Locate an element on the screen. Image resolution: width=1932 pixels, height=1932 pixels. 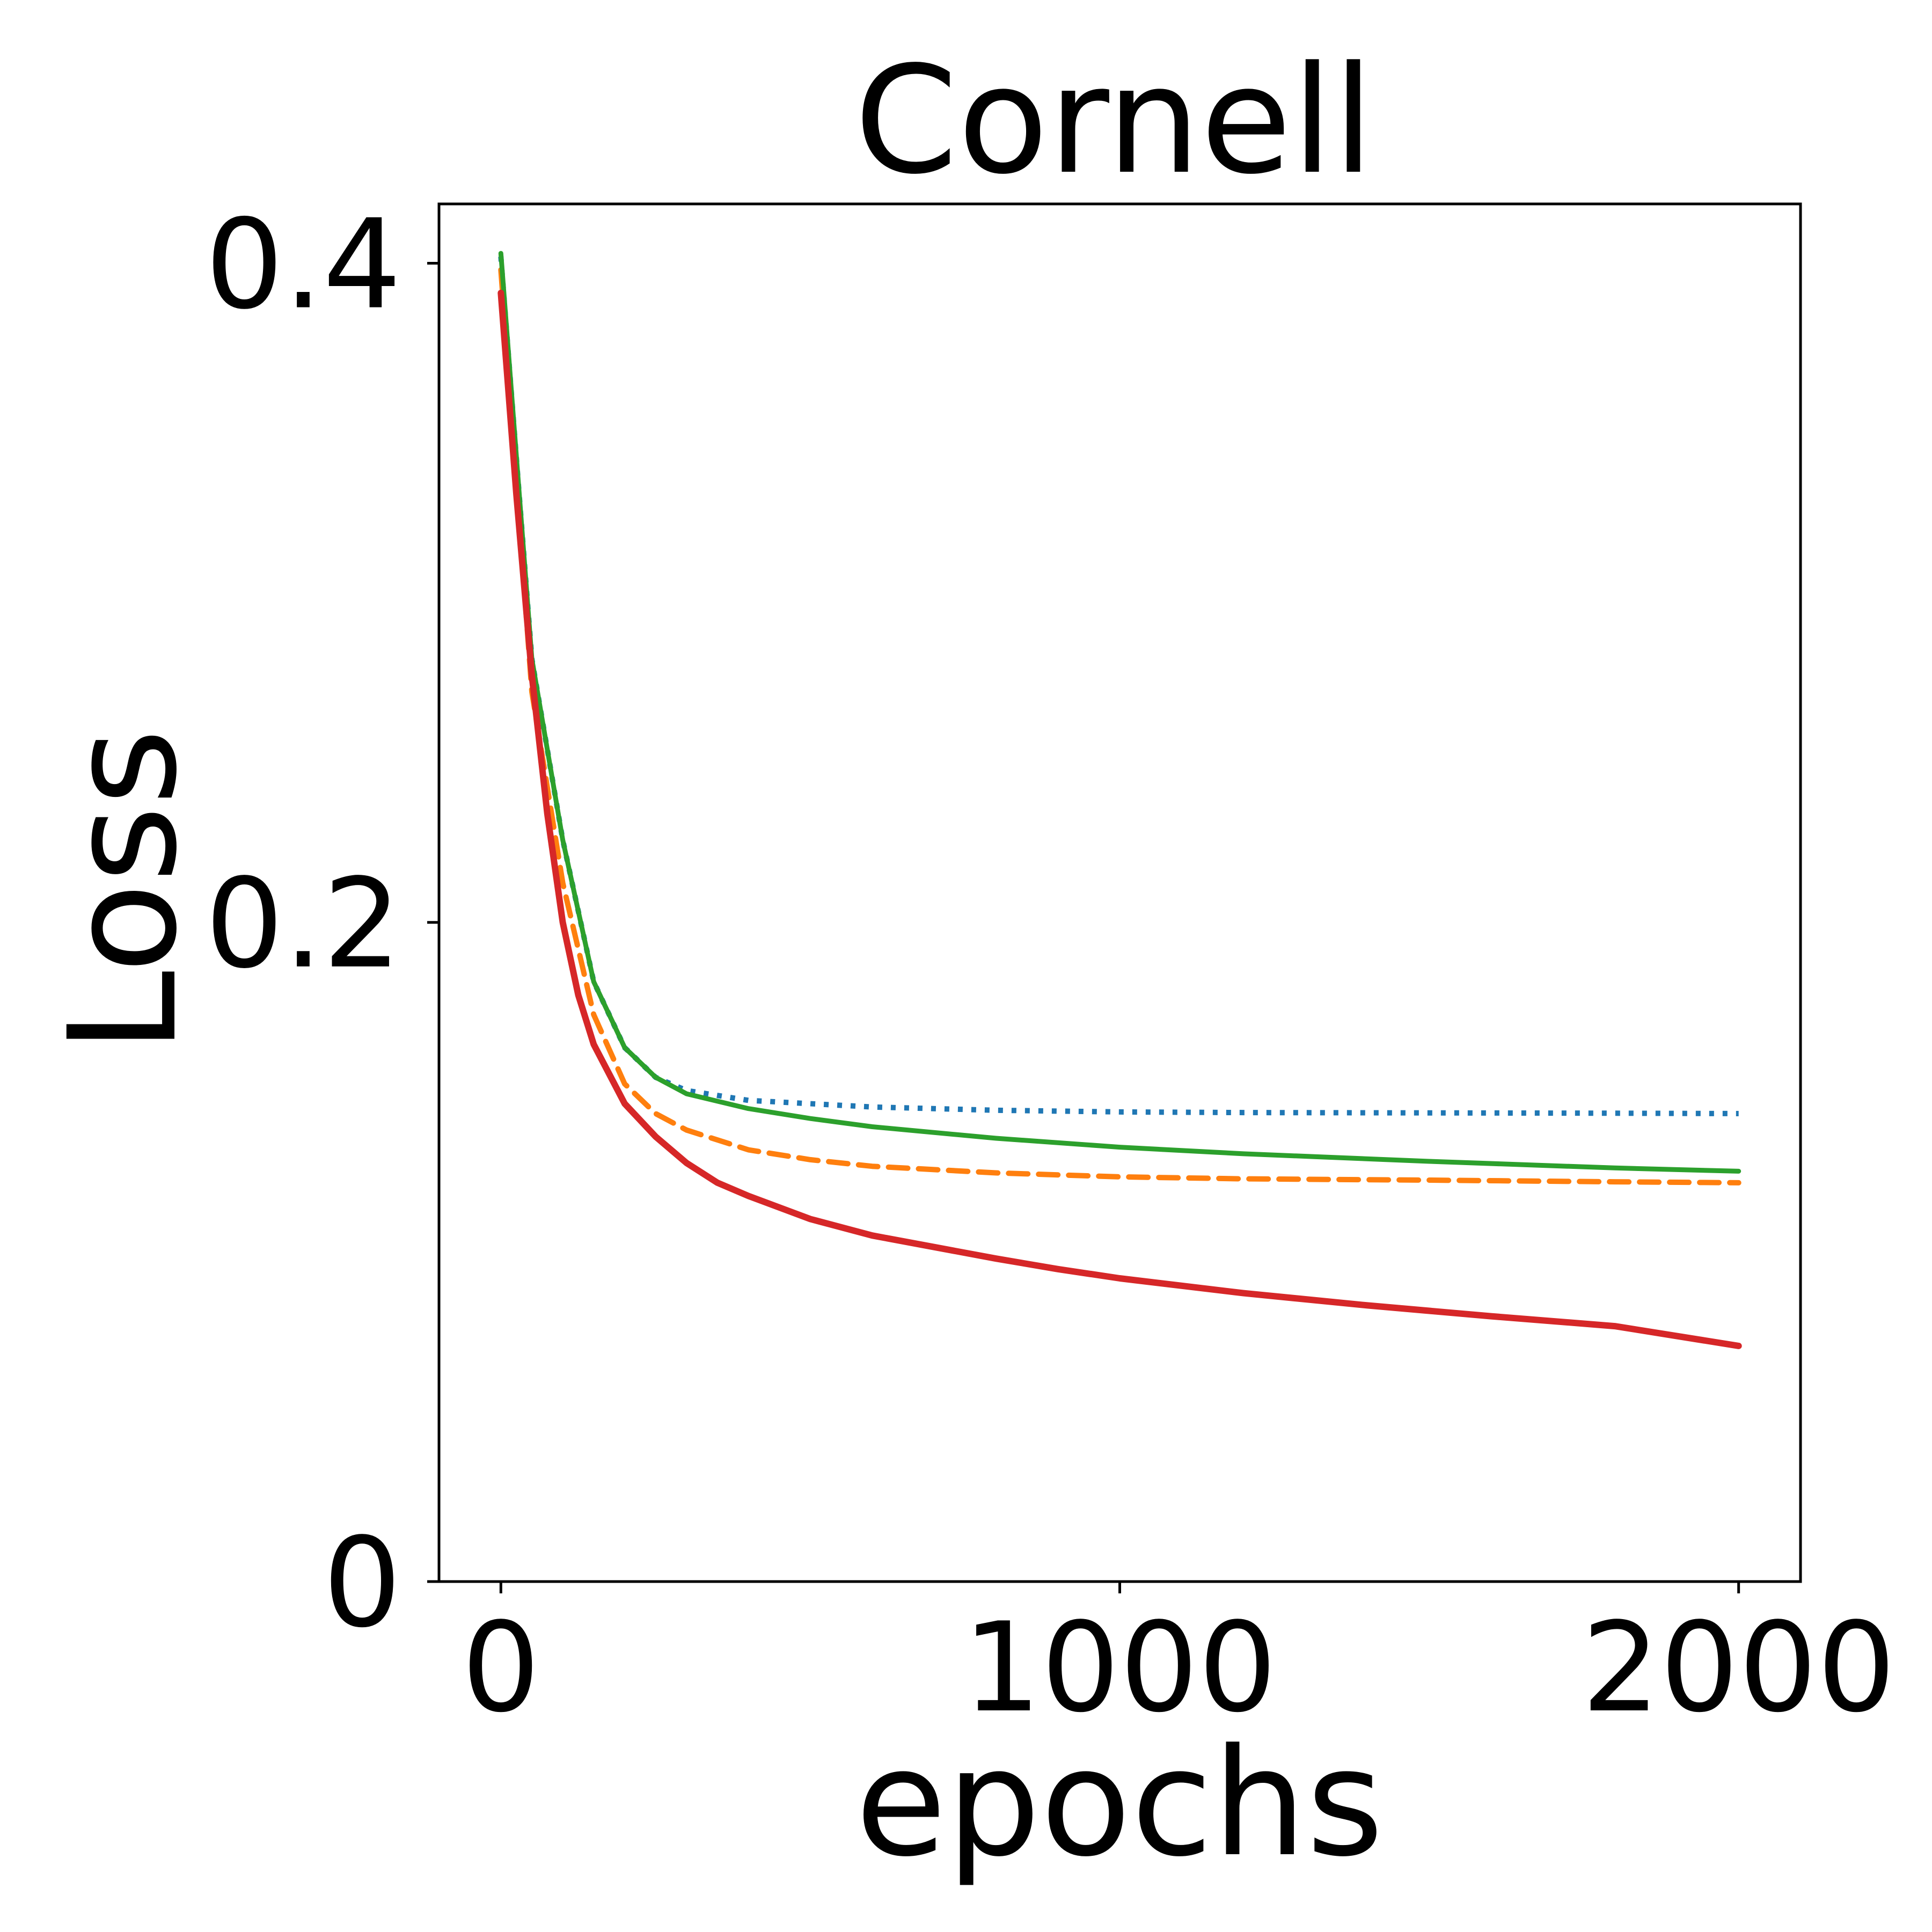
y-tick-label: 0.2 is located at coordinates (303, 924).